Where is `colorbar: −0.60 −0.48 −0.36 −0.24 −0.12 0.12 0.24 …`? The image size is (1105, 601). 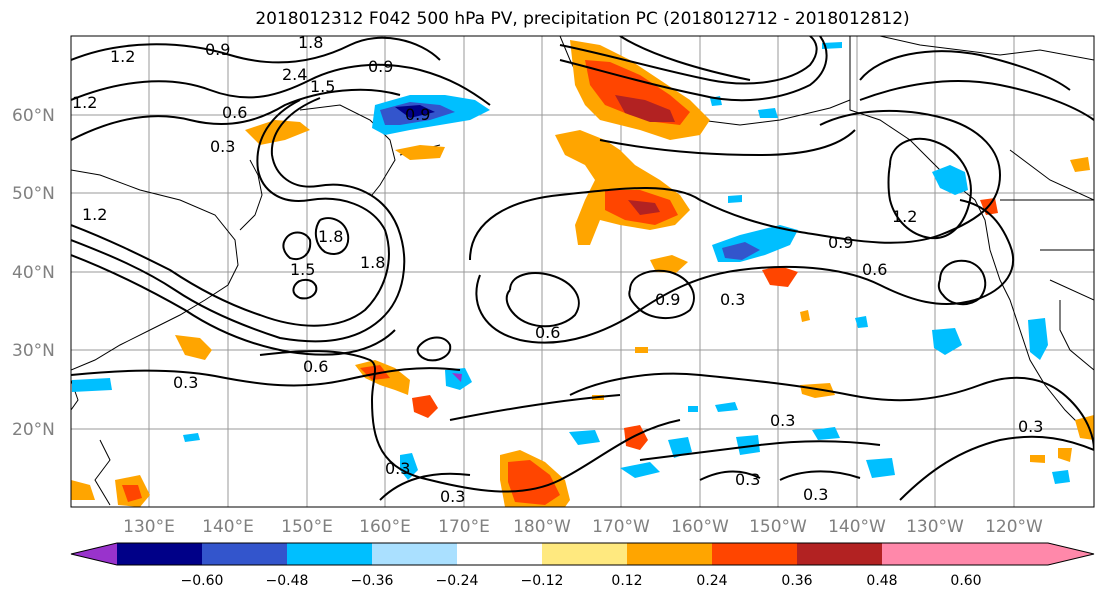 colorbar: −0.60 −0.48 −0.36 −0.24 −0.12 0.12 0.24 … is located at coordinates (582, 565).